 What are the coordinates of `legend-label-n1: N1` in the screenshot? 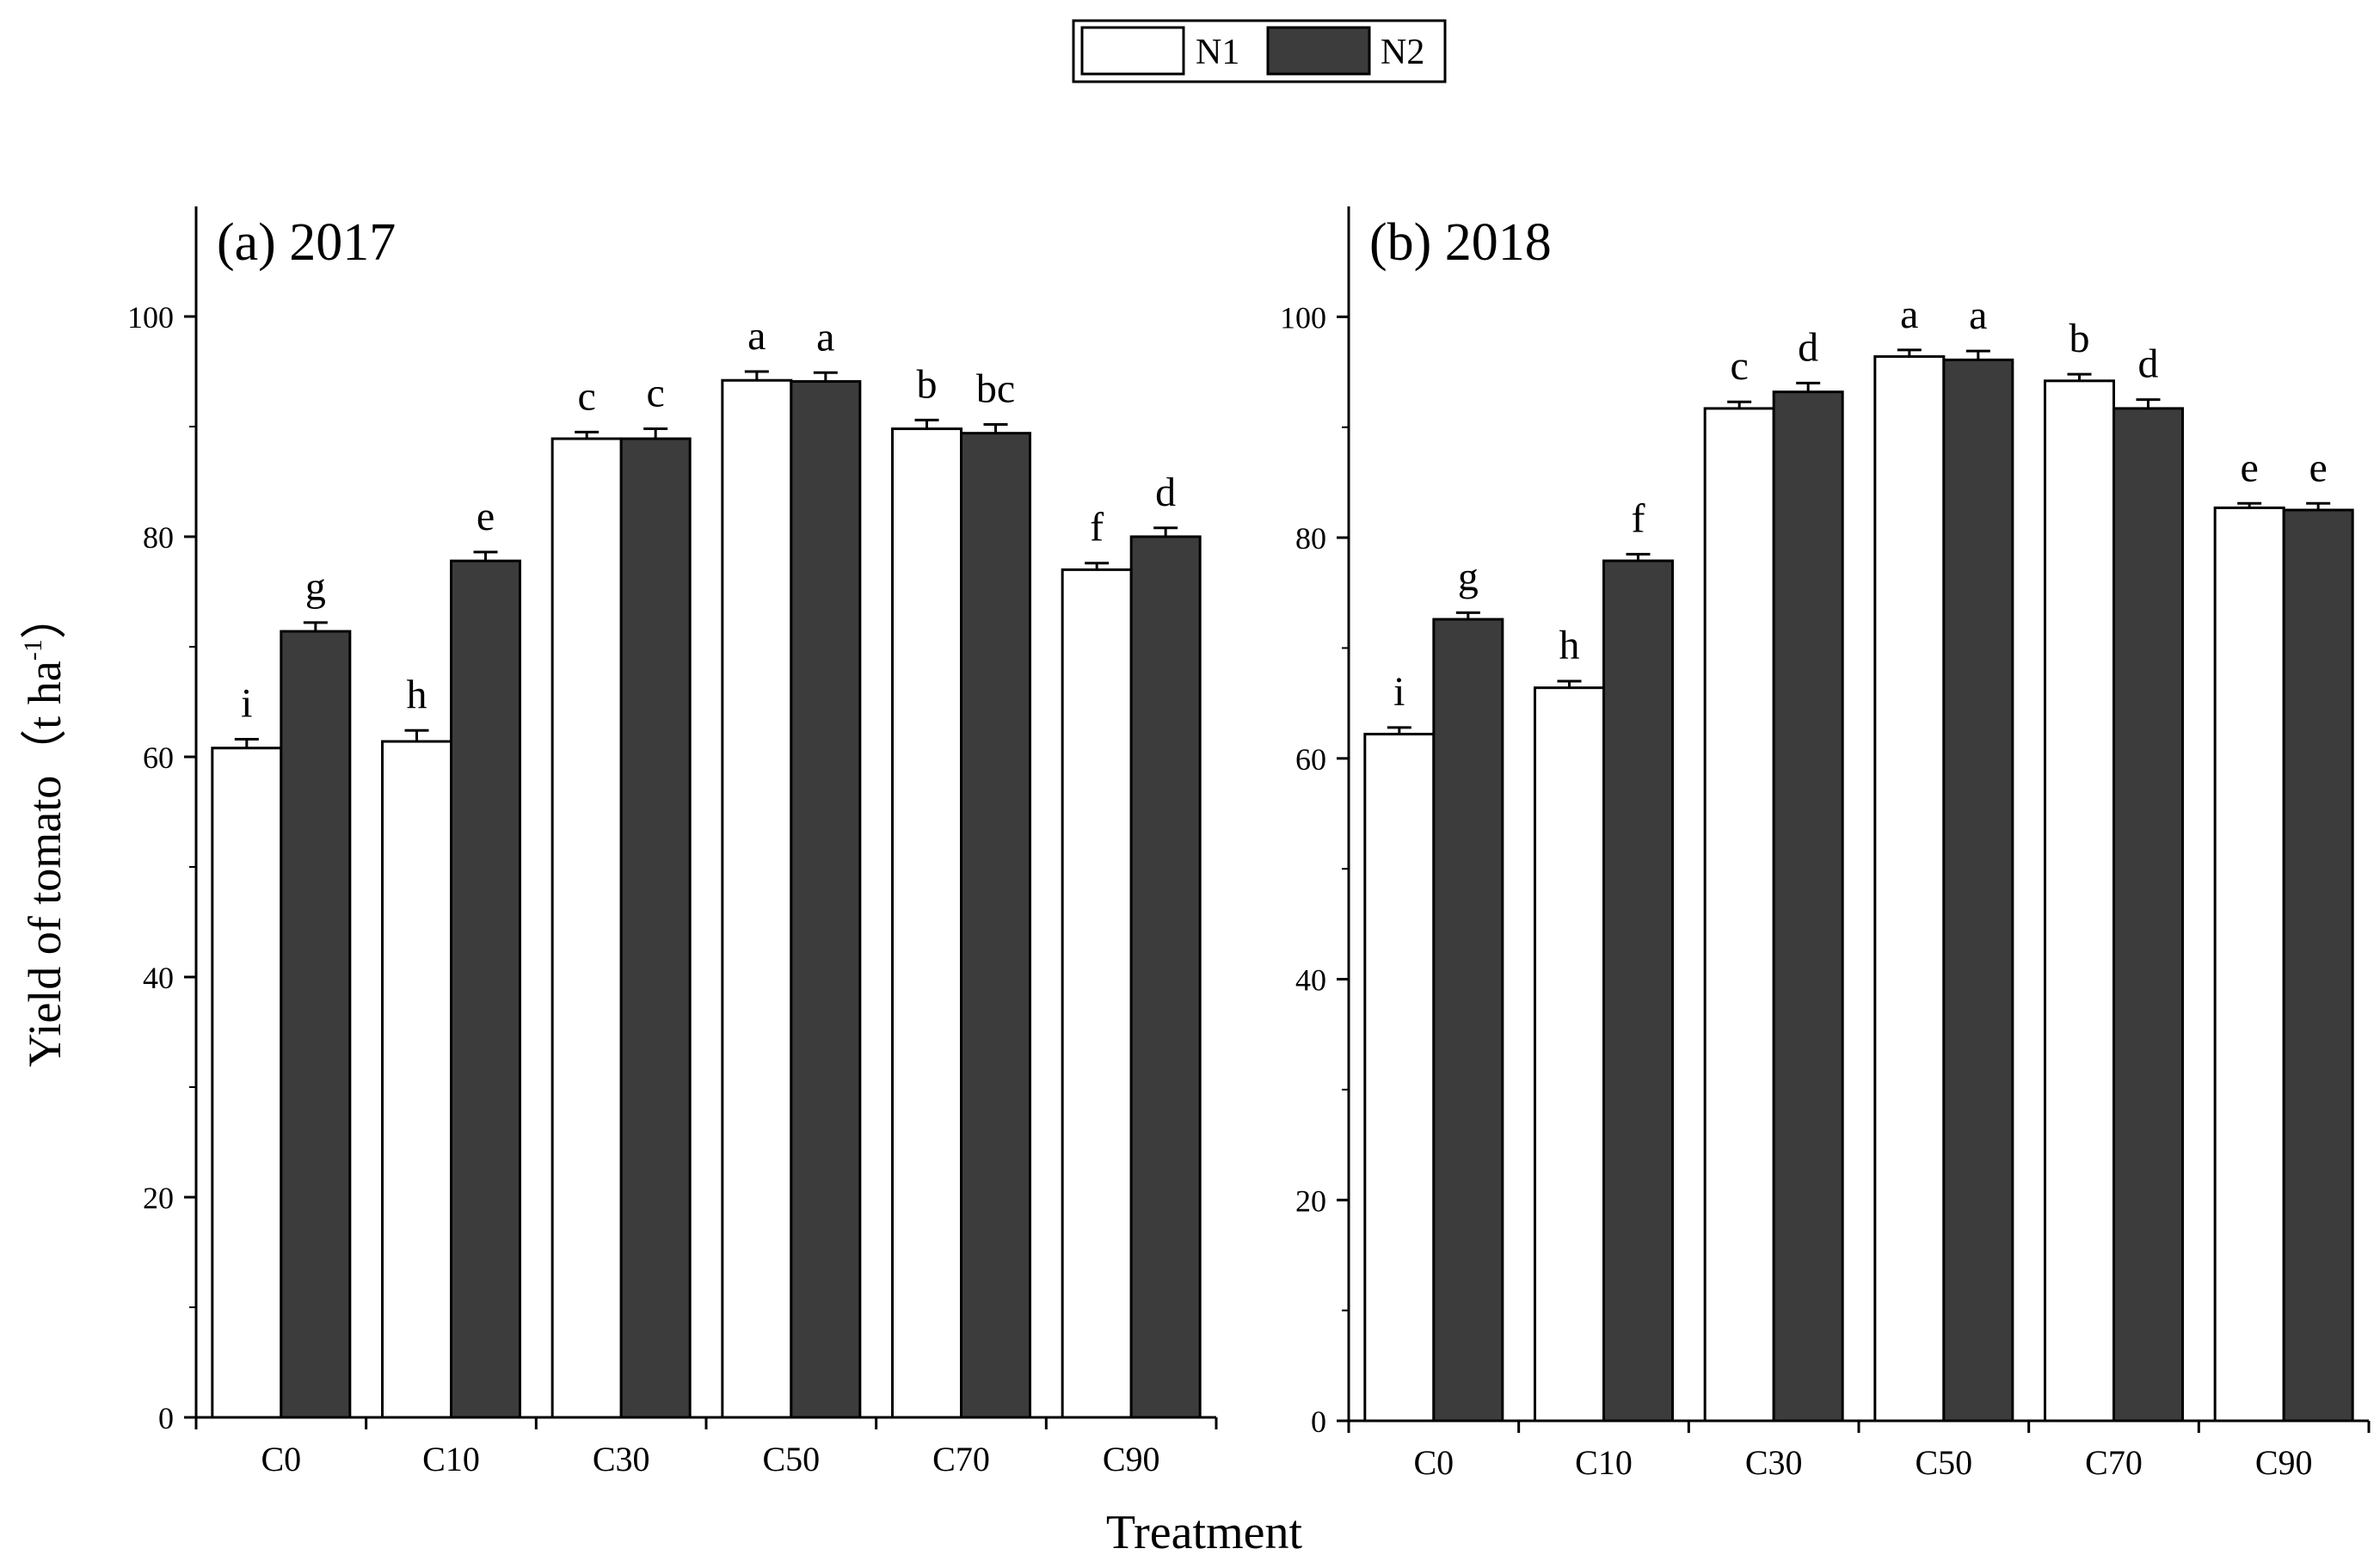 It's located at (1217, 52).